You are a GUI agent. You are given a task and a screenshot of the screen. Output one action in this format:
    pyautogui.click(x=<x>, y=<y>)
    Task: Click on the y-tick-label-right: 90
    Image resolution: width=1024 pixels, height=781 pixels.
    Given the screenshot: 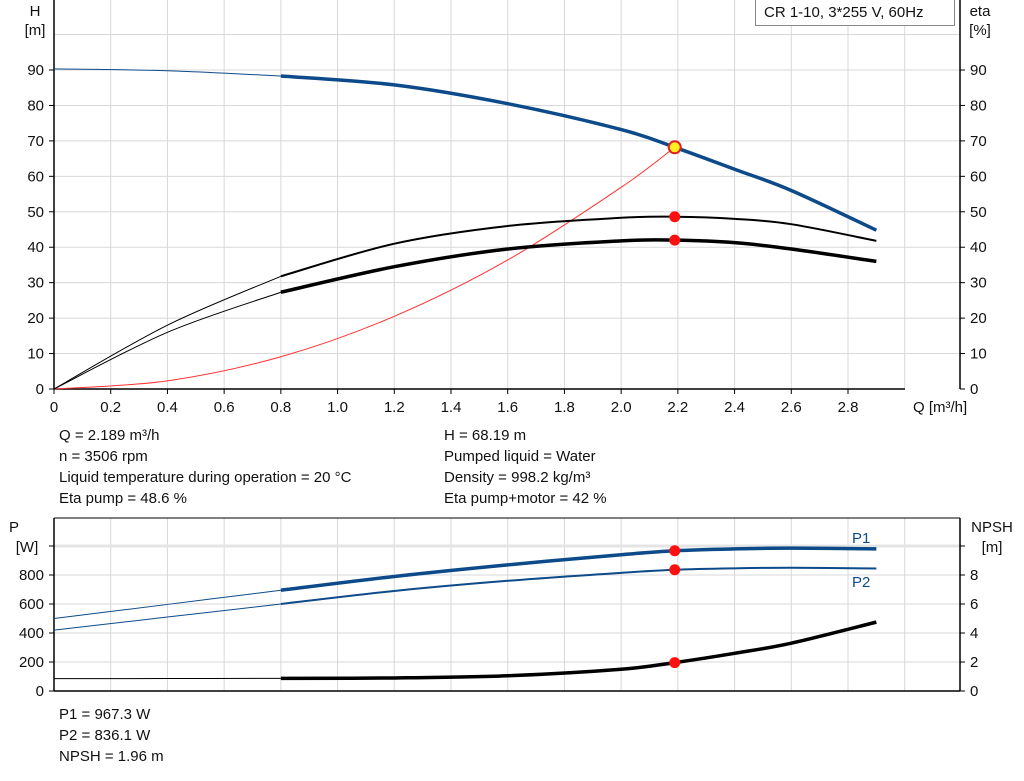 What is the action you would take?
    pyautogui.click(x=978, y=70)
    